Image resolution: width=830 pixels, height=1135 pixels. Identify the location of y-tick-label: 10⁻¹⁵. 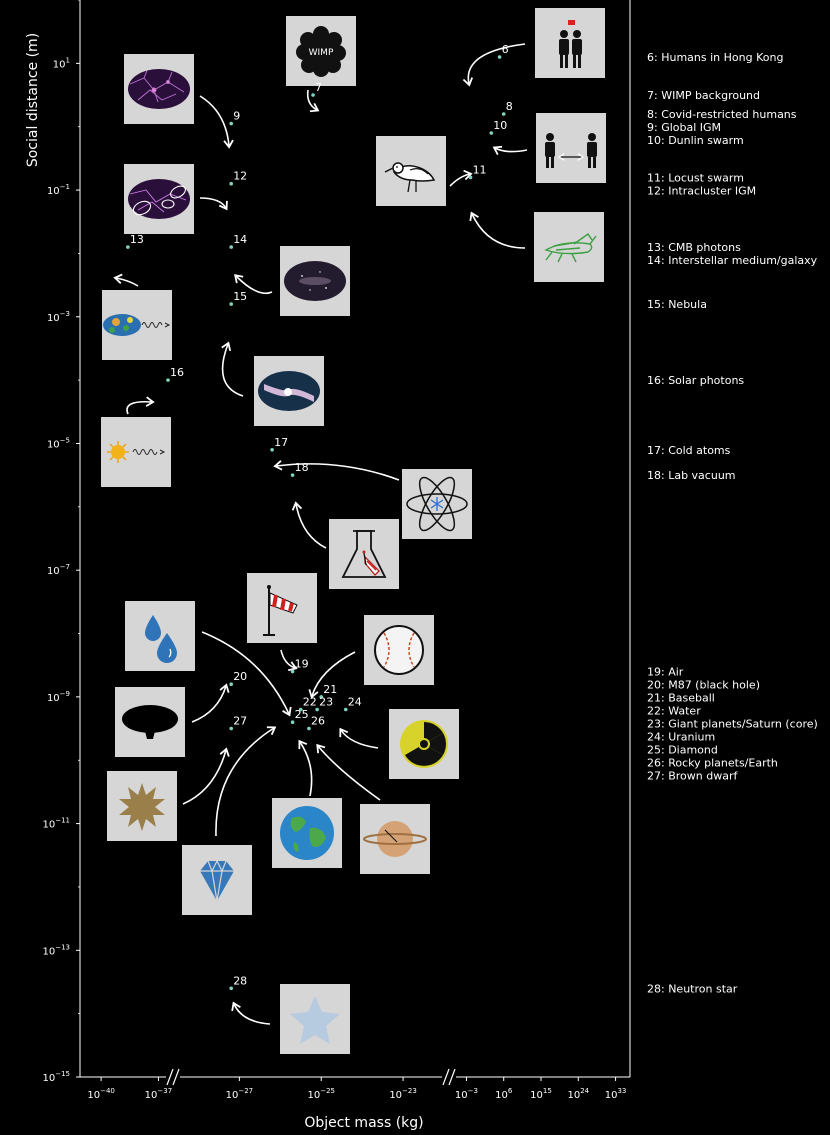
(56, 1077).